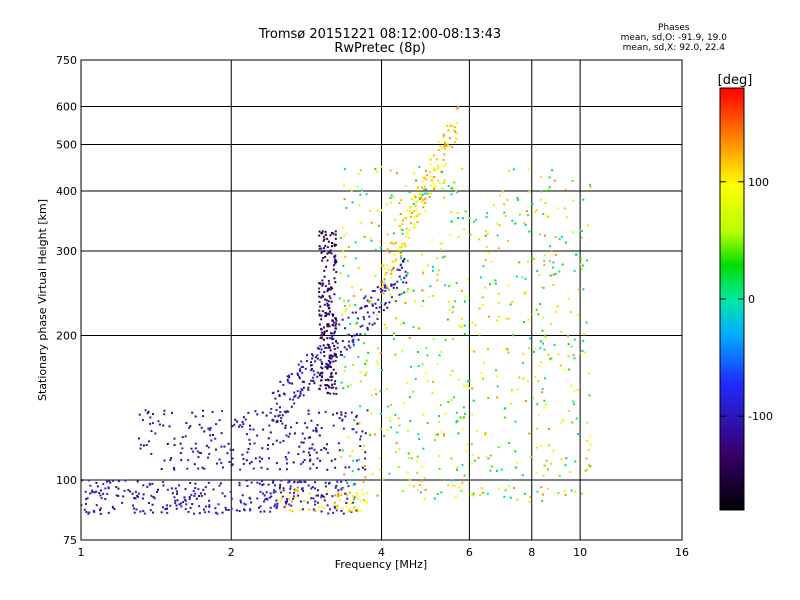 This screenshot has width=800, height=600. What do you see at coordinates (81, 552) in the screenshot?
I see `x-tick-label: 1` at bounding box center [81, 552].